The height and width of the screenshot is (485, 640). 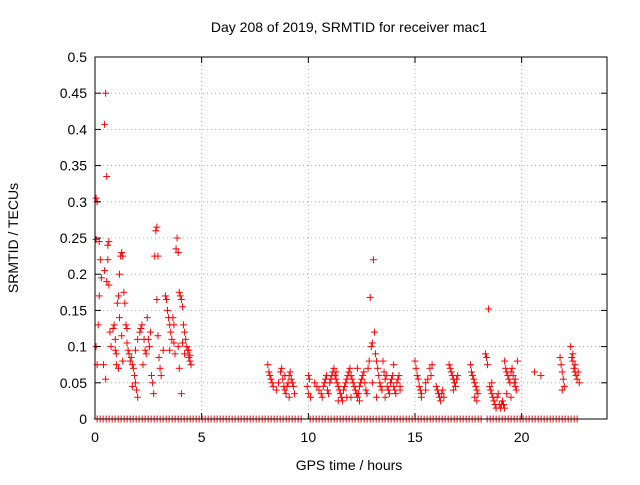 I want to click on y-tick-label: 0.2, so click(x=78, y=274).